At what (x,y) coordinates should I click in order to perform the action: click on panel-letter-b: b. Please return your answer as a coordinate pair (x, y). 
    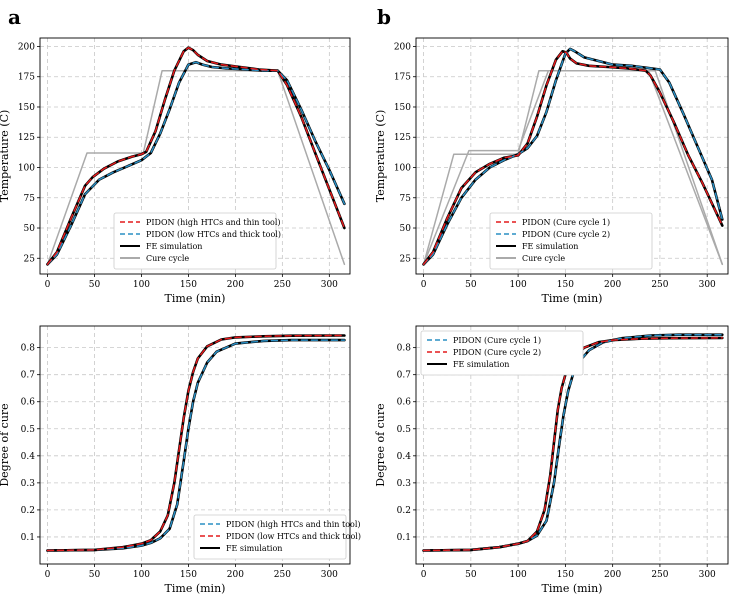
    Looking at the image, I should click on (384, 17).